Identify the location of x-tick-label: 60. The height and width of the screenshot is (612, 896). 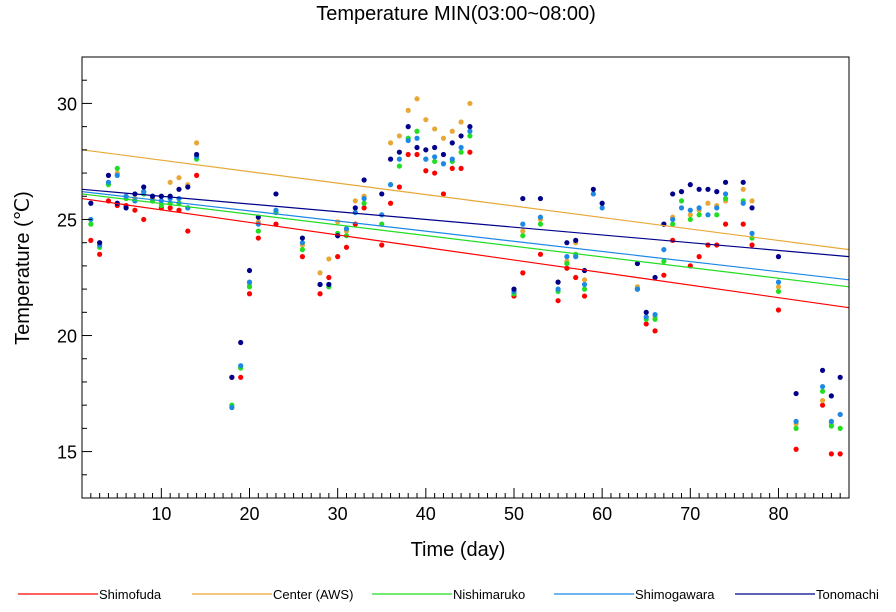
(602, 514).